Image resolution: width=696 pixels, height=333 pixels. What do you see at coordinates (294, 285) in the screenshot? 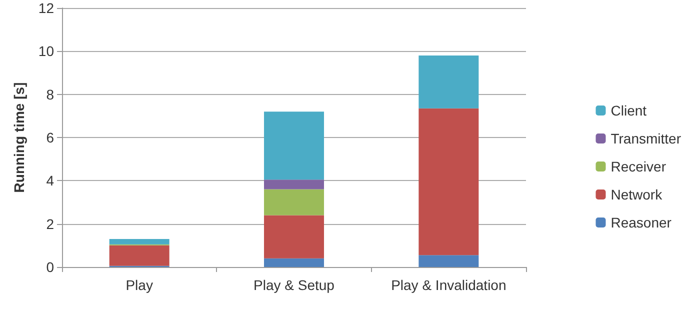
I see `x-tick-label: Play & Setup` at bounding box center [294, 285].